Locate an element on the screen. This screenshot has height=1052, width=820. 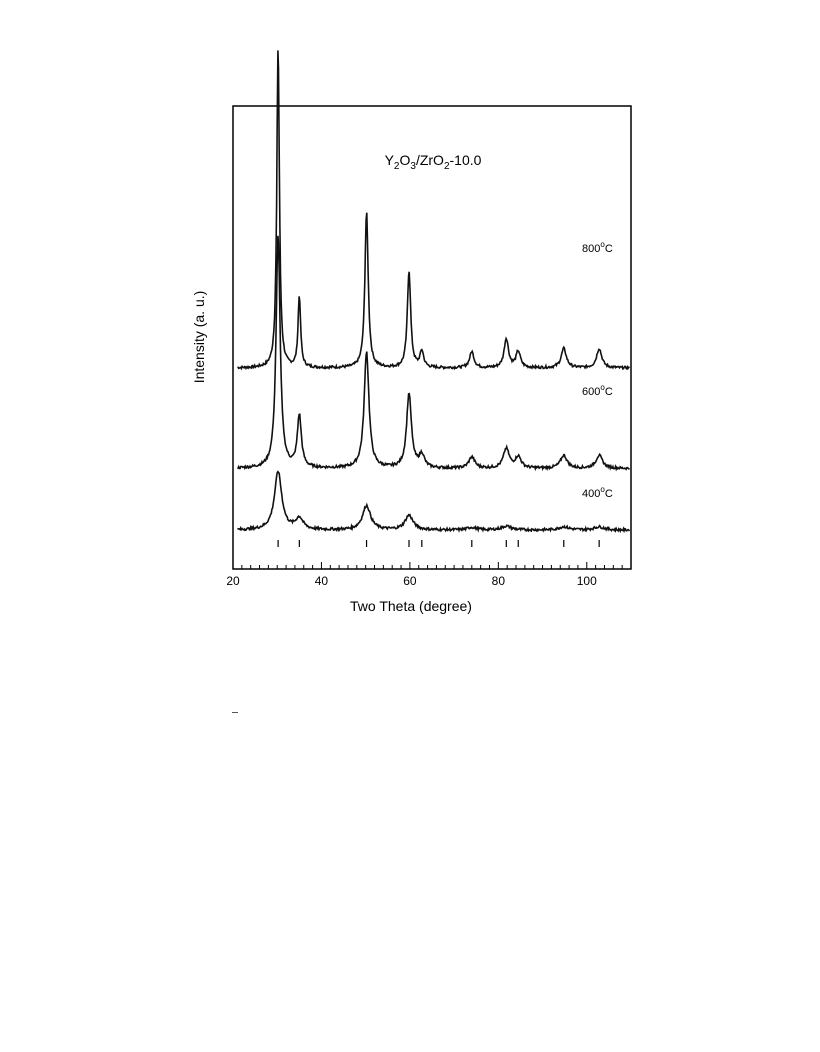
chart-title: Y2O3/ZrO2-10.0 is located at coordinates (433, 162).